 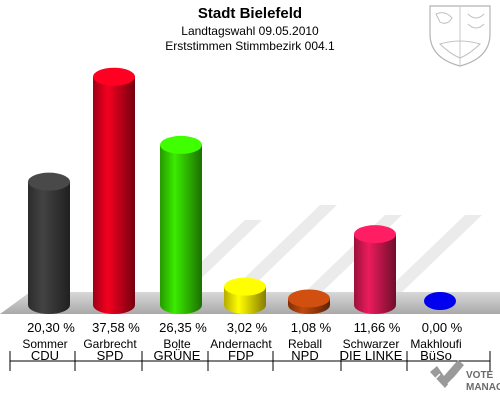 What do you see at coordinates (45, 355) in the screenshot?
I see `party-label: CDU` at bounding box center [45, 355].